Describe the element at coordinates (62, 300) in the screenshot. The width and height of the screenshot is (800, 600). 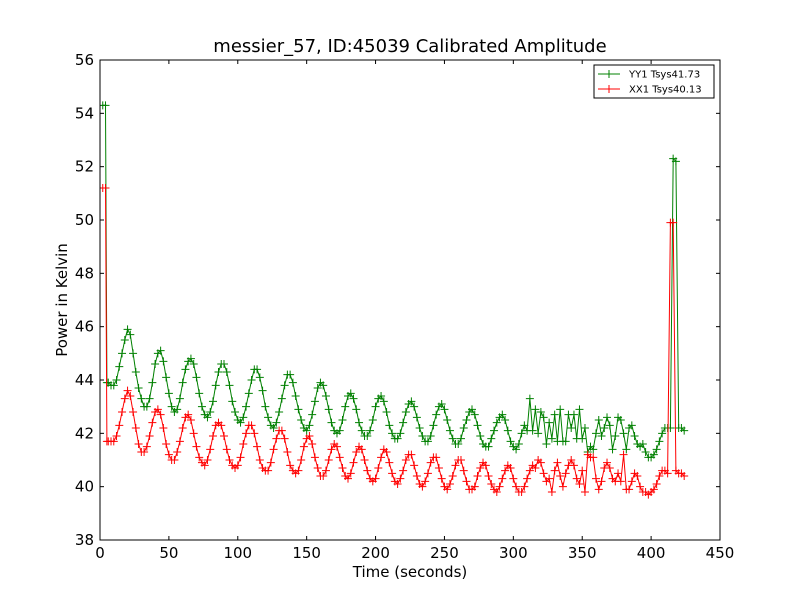
I see `y-axis-title: Power in Kelvin` at that location.